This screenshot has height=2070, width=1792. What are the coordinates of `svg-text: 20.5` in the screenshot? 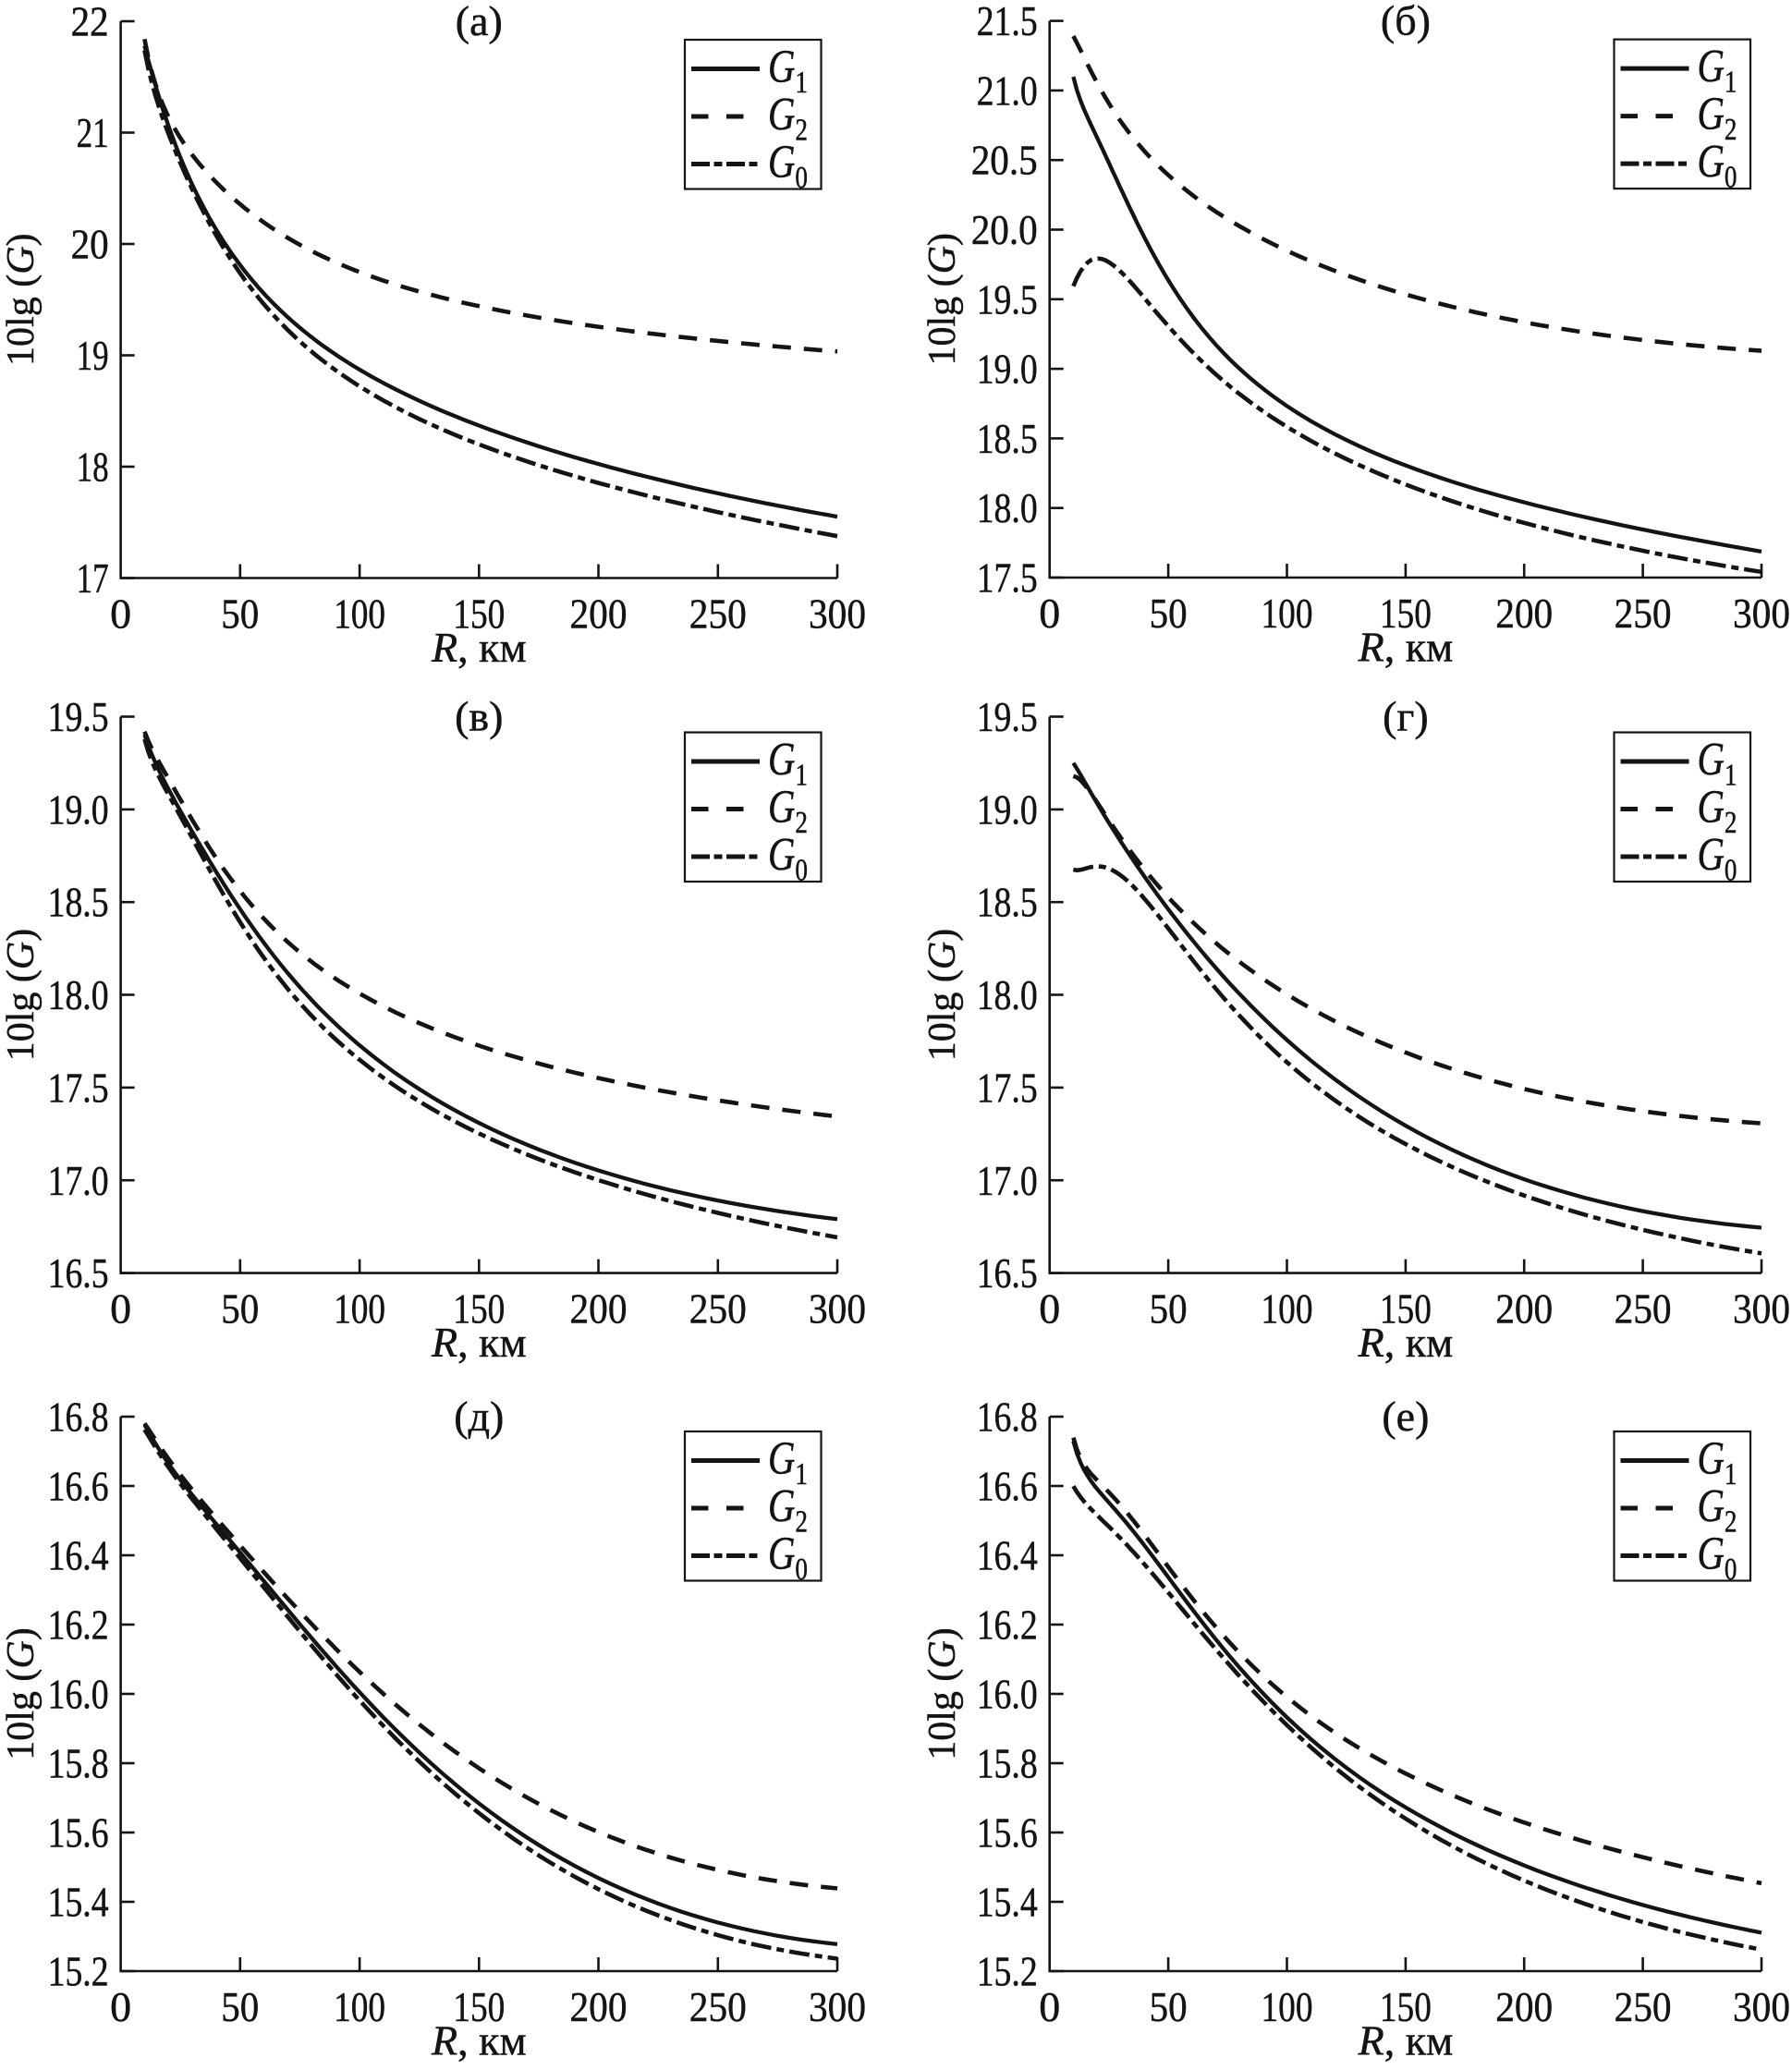 It's located at (1004, 160).